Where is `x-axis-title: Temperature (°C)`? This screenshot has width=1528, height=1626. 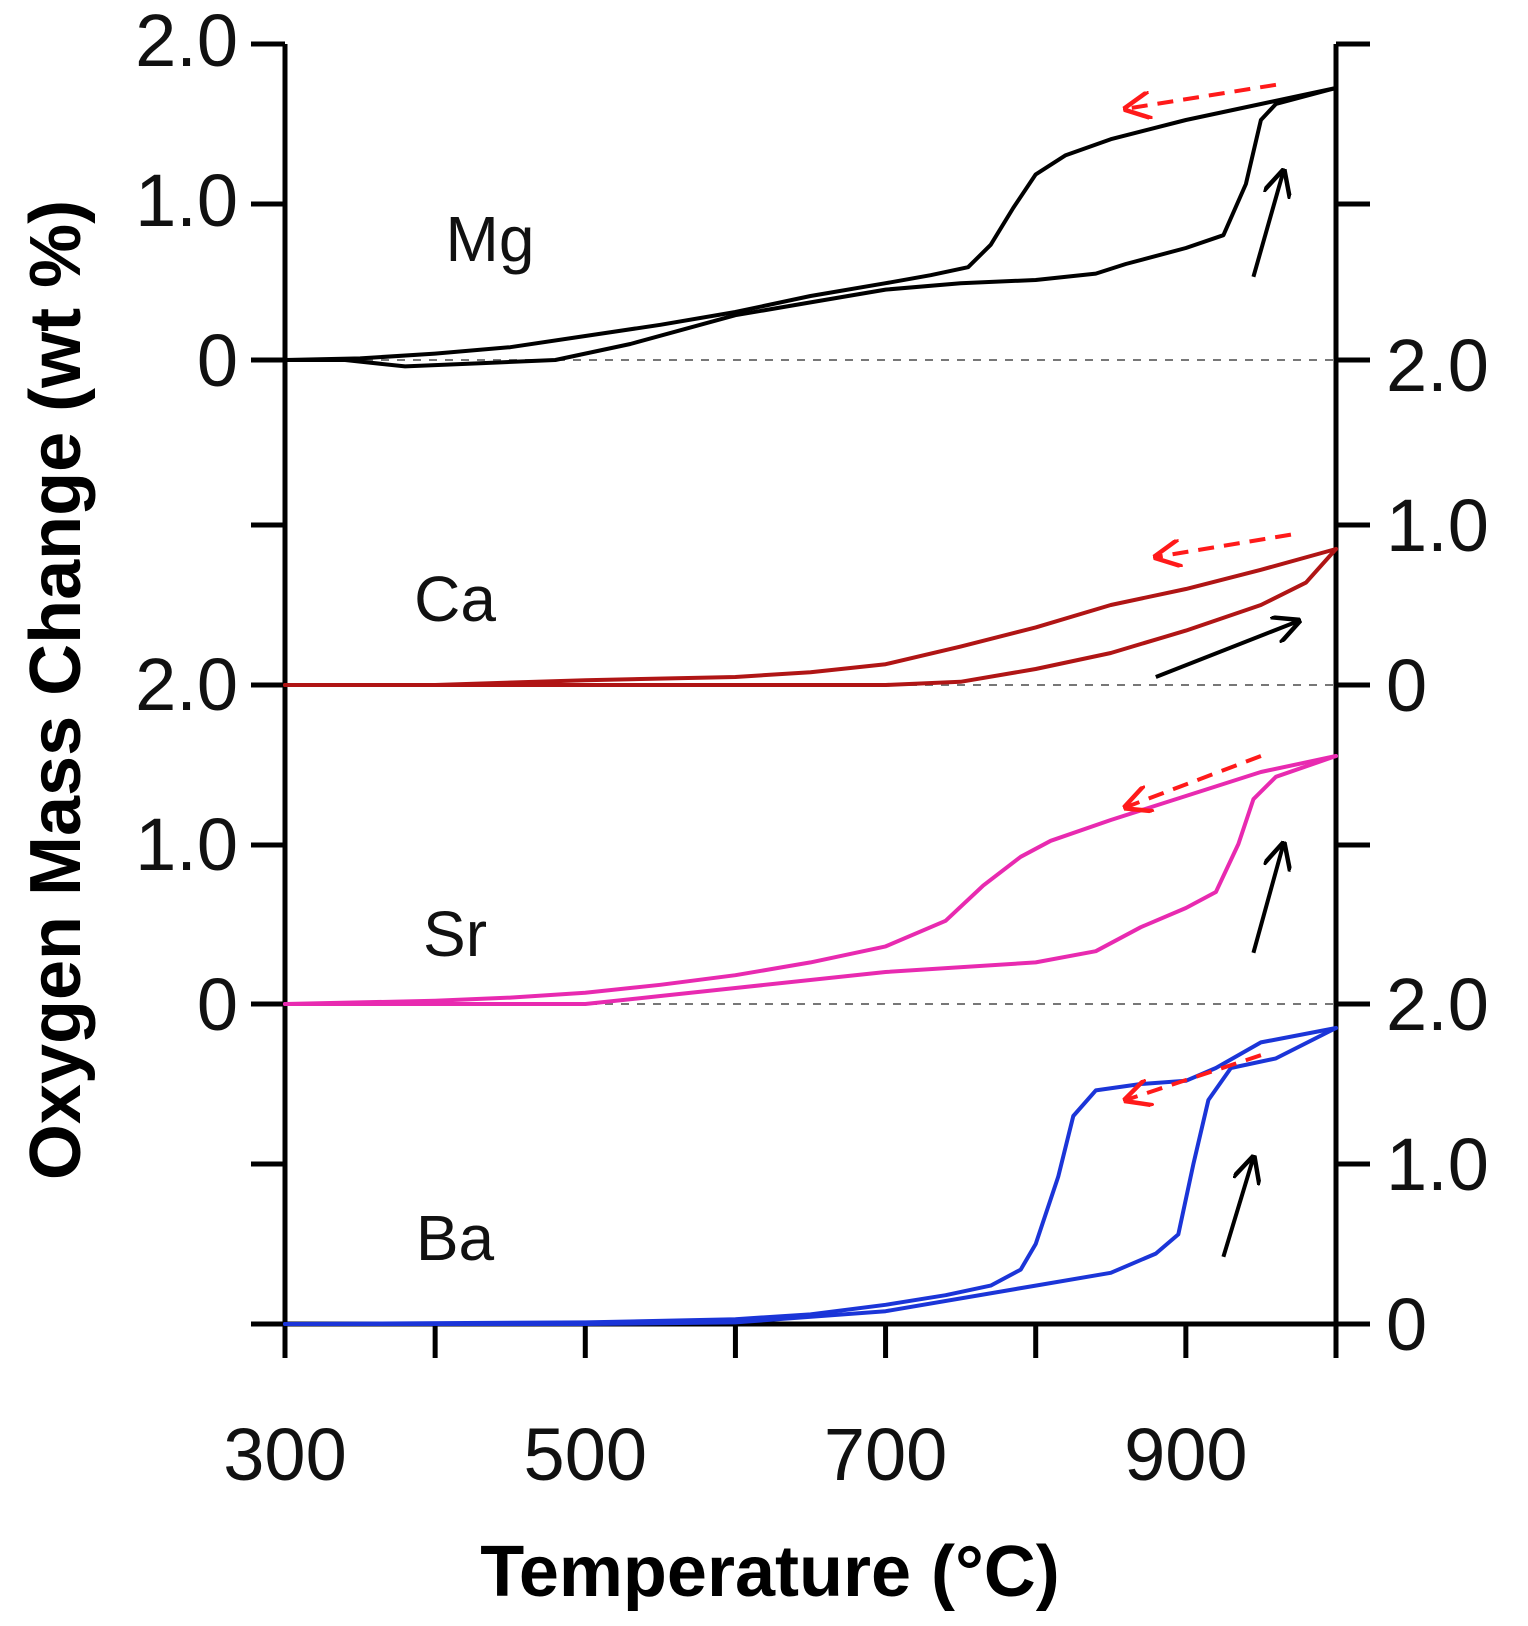
x-axis-title: Temperature (°C) is located at coordinates (770, 1572).